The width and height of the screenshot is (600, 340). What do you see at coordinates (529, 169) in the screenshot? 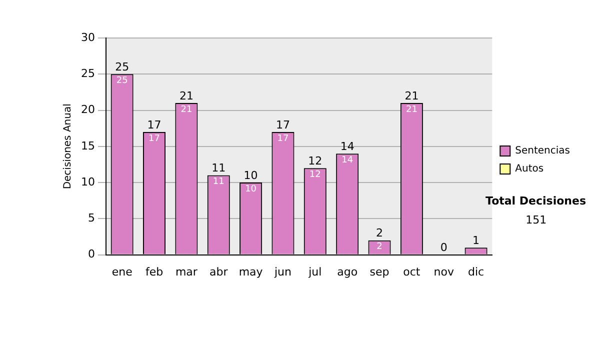
I see `legend-label: Autos` at bounding box center [529, 169].